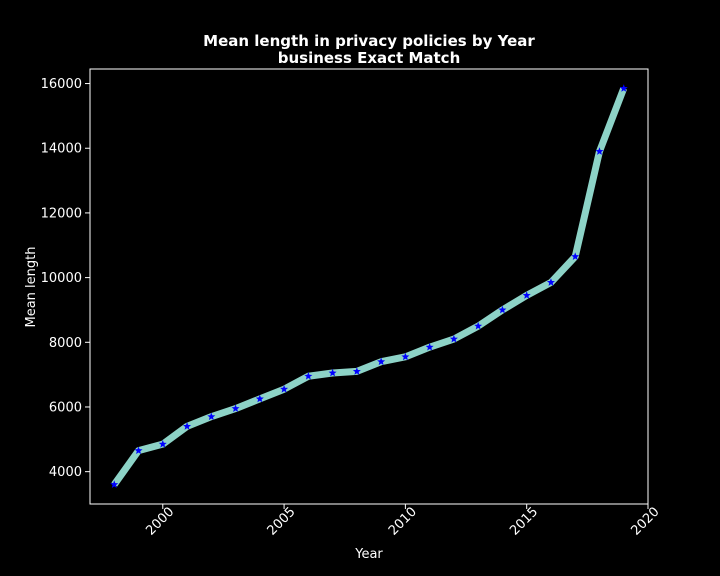 This screenshot has height=576, width=720. I want to click on data-point-2015, so click(526, 295).